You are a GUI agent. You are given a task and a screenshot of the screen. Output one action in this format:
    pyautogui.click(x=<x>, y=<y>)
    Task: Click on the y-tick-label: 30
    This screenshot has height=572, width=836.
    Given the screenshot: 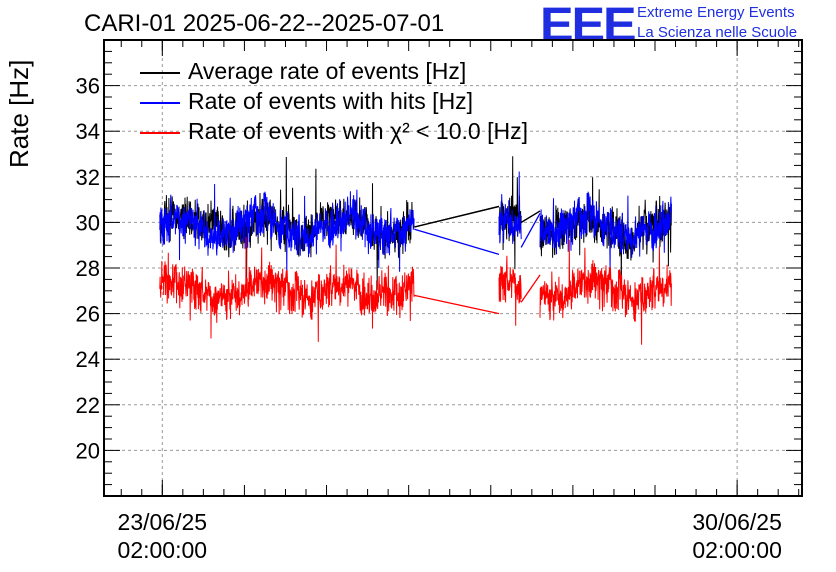 What is the action you would take?
    pyautogui.click(x=88, y=222)
    